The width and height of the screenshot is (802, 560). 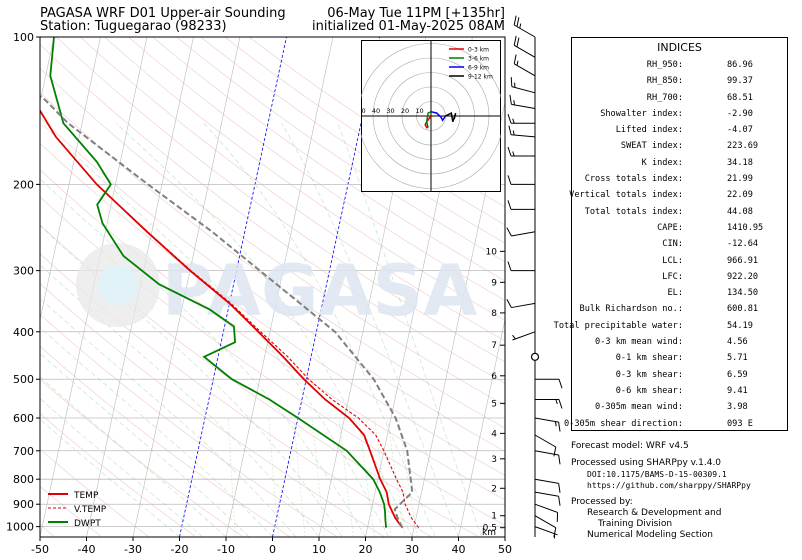 I want to click on index-row: 0-6 km shear: 9.41, so click(x=679, y=394).